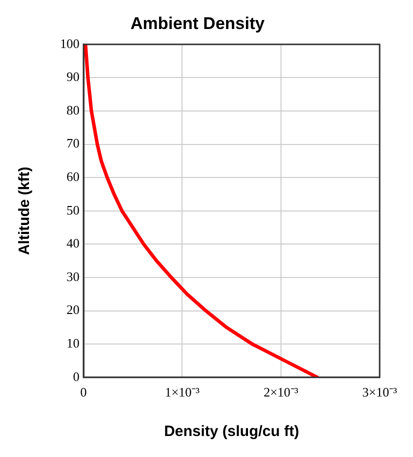 The image size is (413, 457). I want to click on y-tick-label: 20, so click(73, 310).